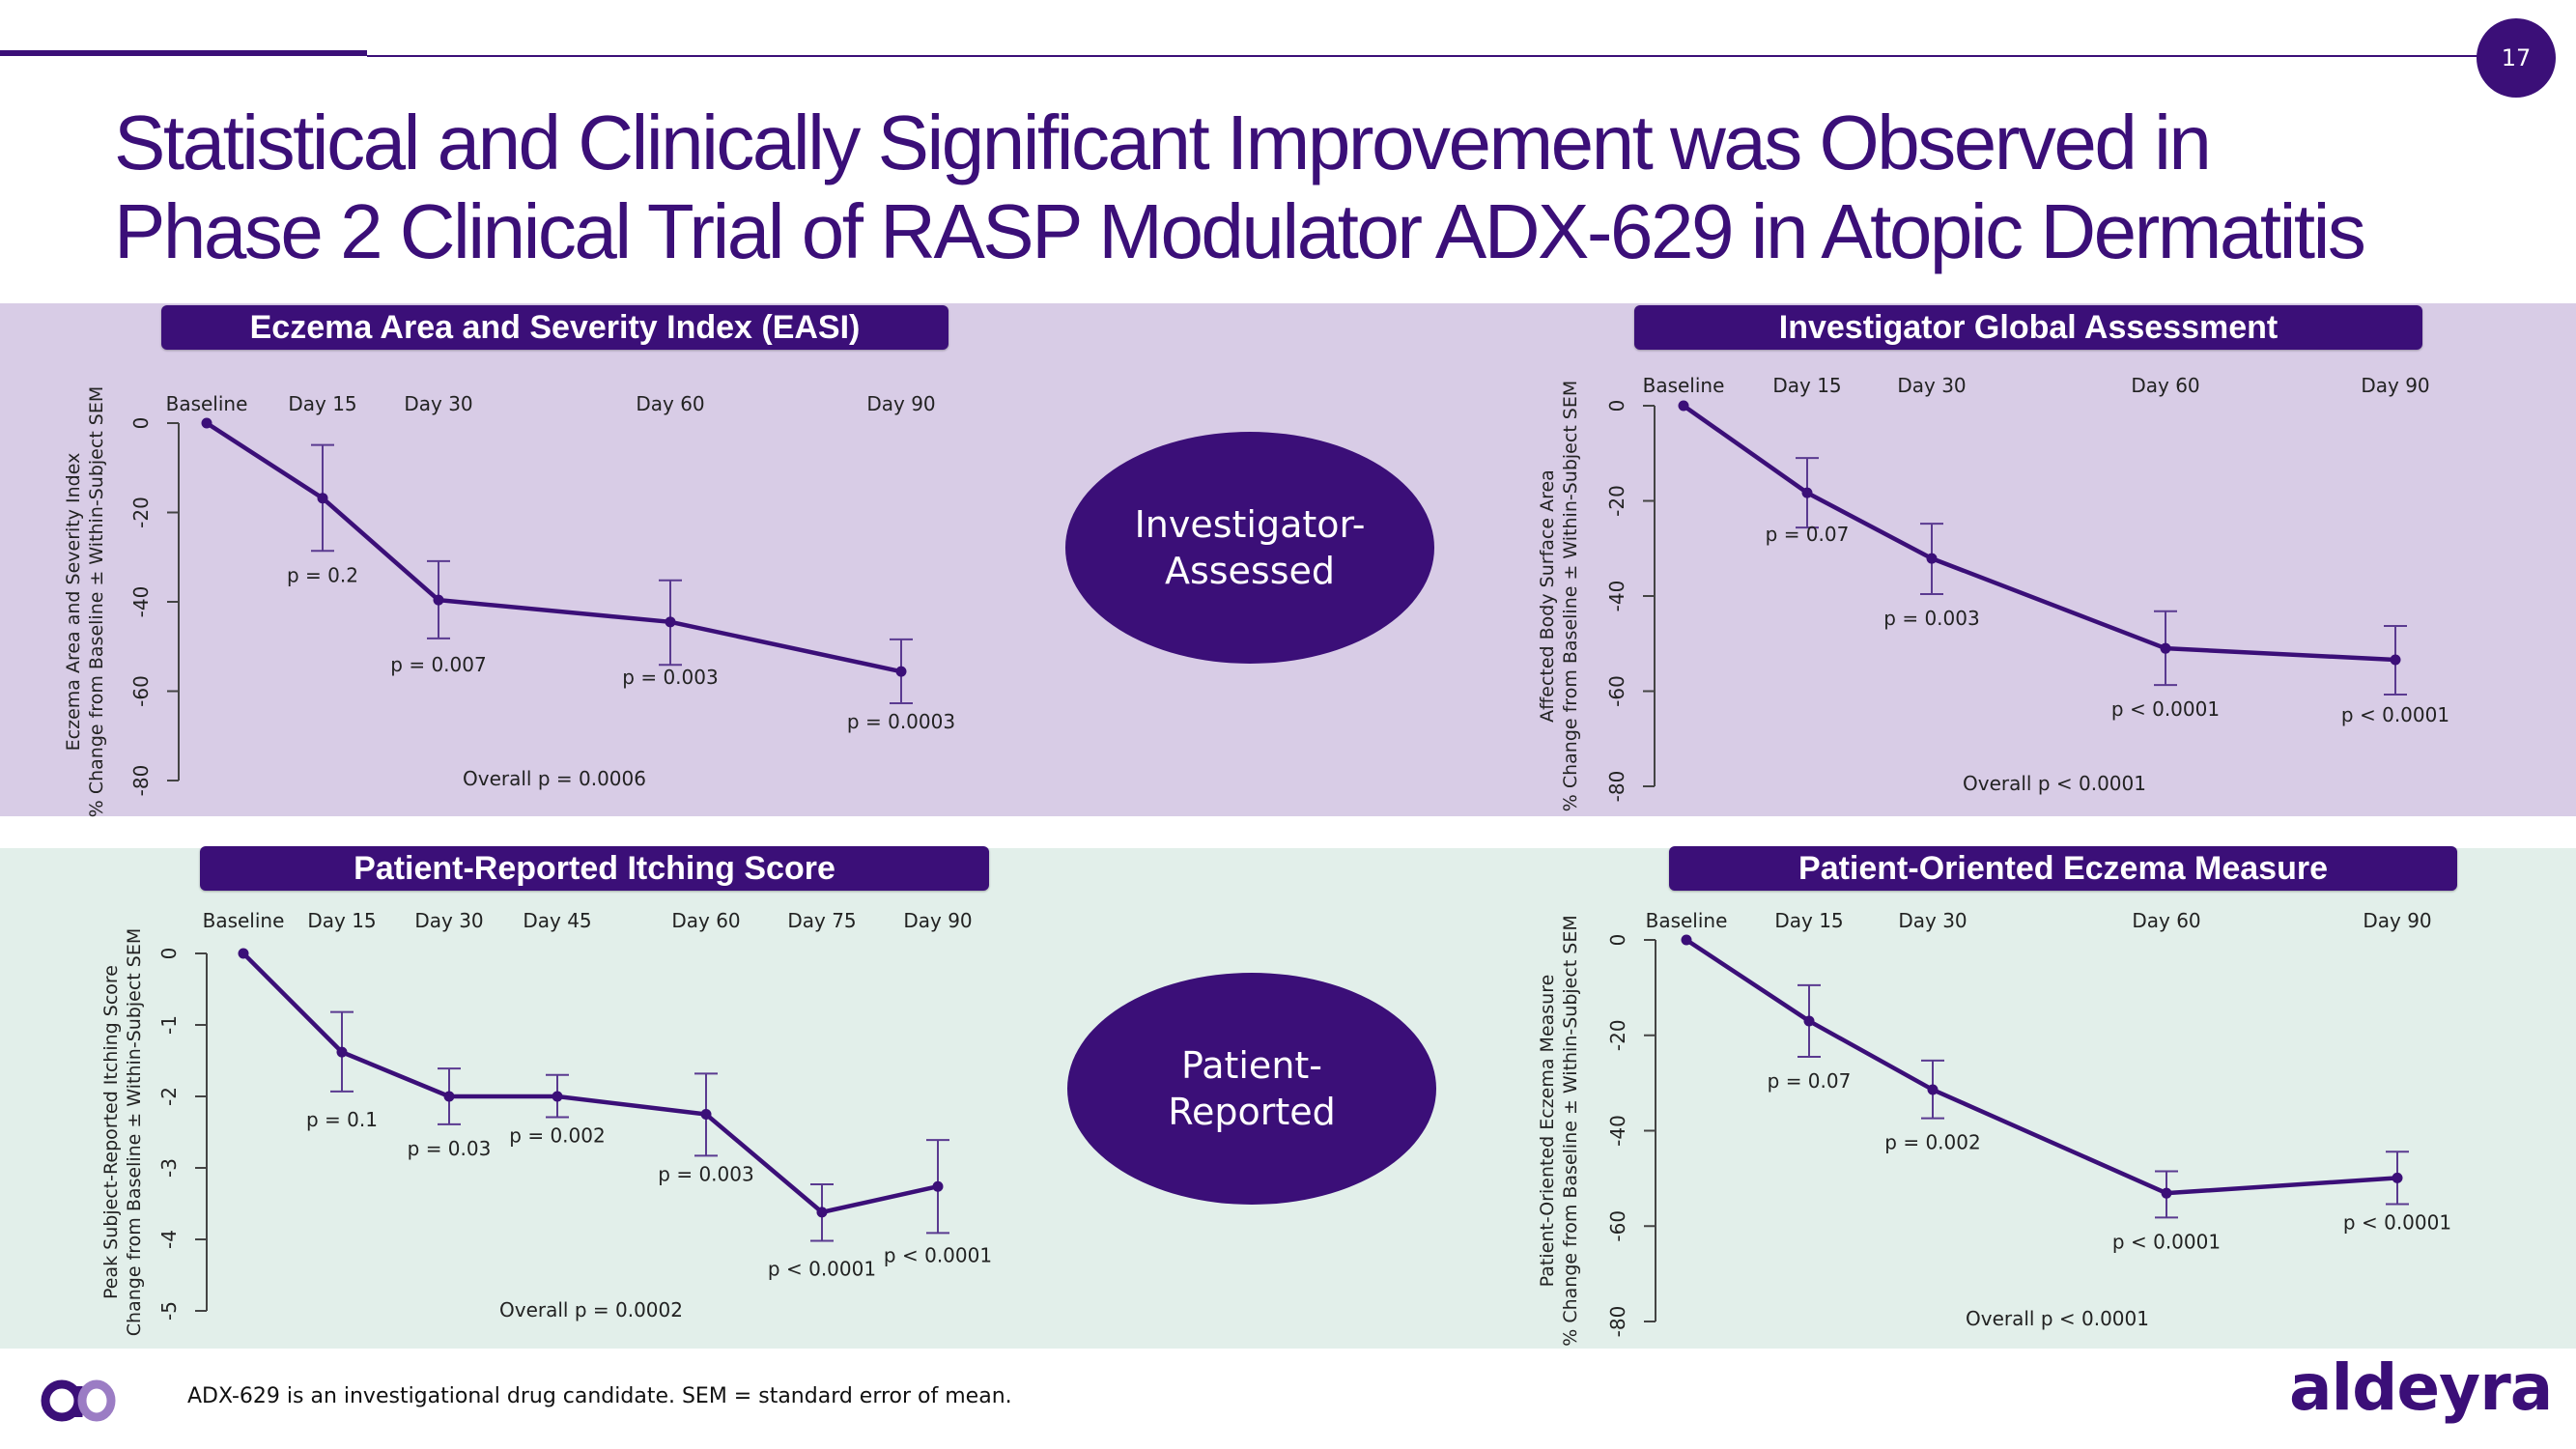 The image size is (2576, 1449). What do you see at coordinates (141, 691) in the screenshot?
I see `easi-y-tick-label: -60` at bounding box center [141, 691].